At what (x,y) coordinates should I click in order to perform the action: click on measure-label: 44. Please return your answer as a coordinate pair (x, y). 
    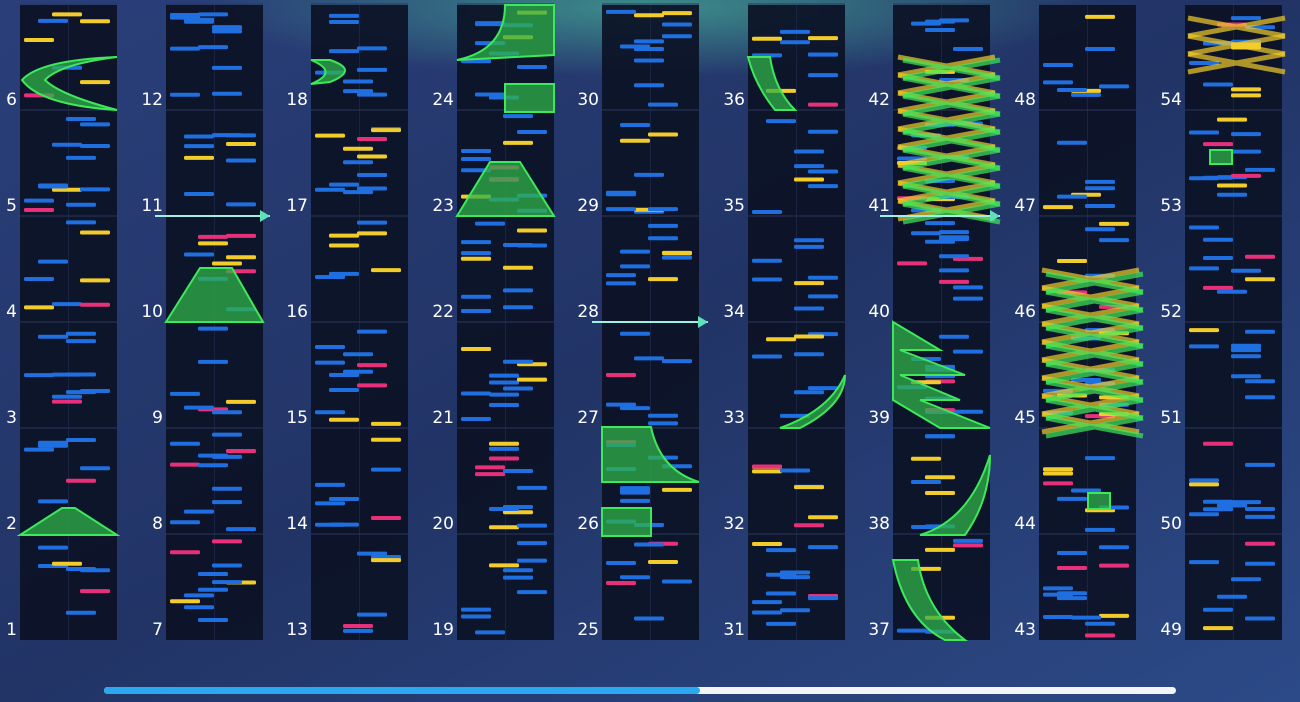
    Looking at the image, I should click on (1025, 524).